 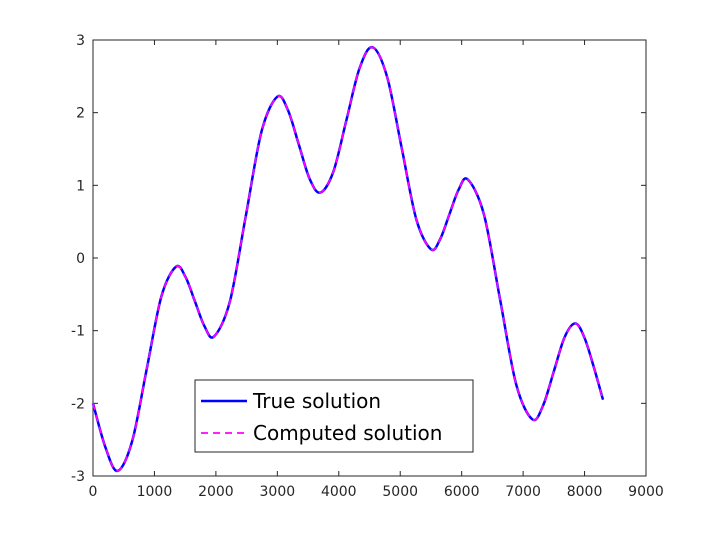 I want to click on x-tick-label: 2000, so click(x=216, y=492).